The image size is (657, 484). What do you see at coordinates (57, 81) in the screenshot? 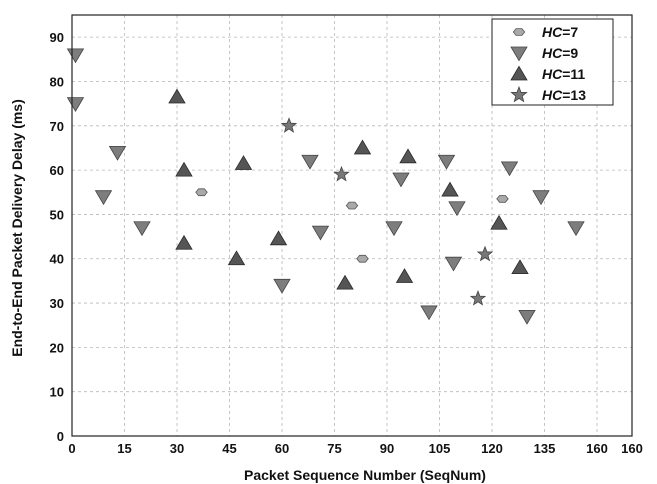
I see `y-tick-label: 80` at bounding box center [57, 81].